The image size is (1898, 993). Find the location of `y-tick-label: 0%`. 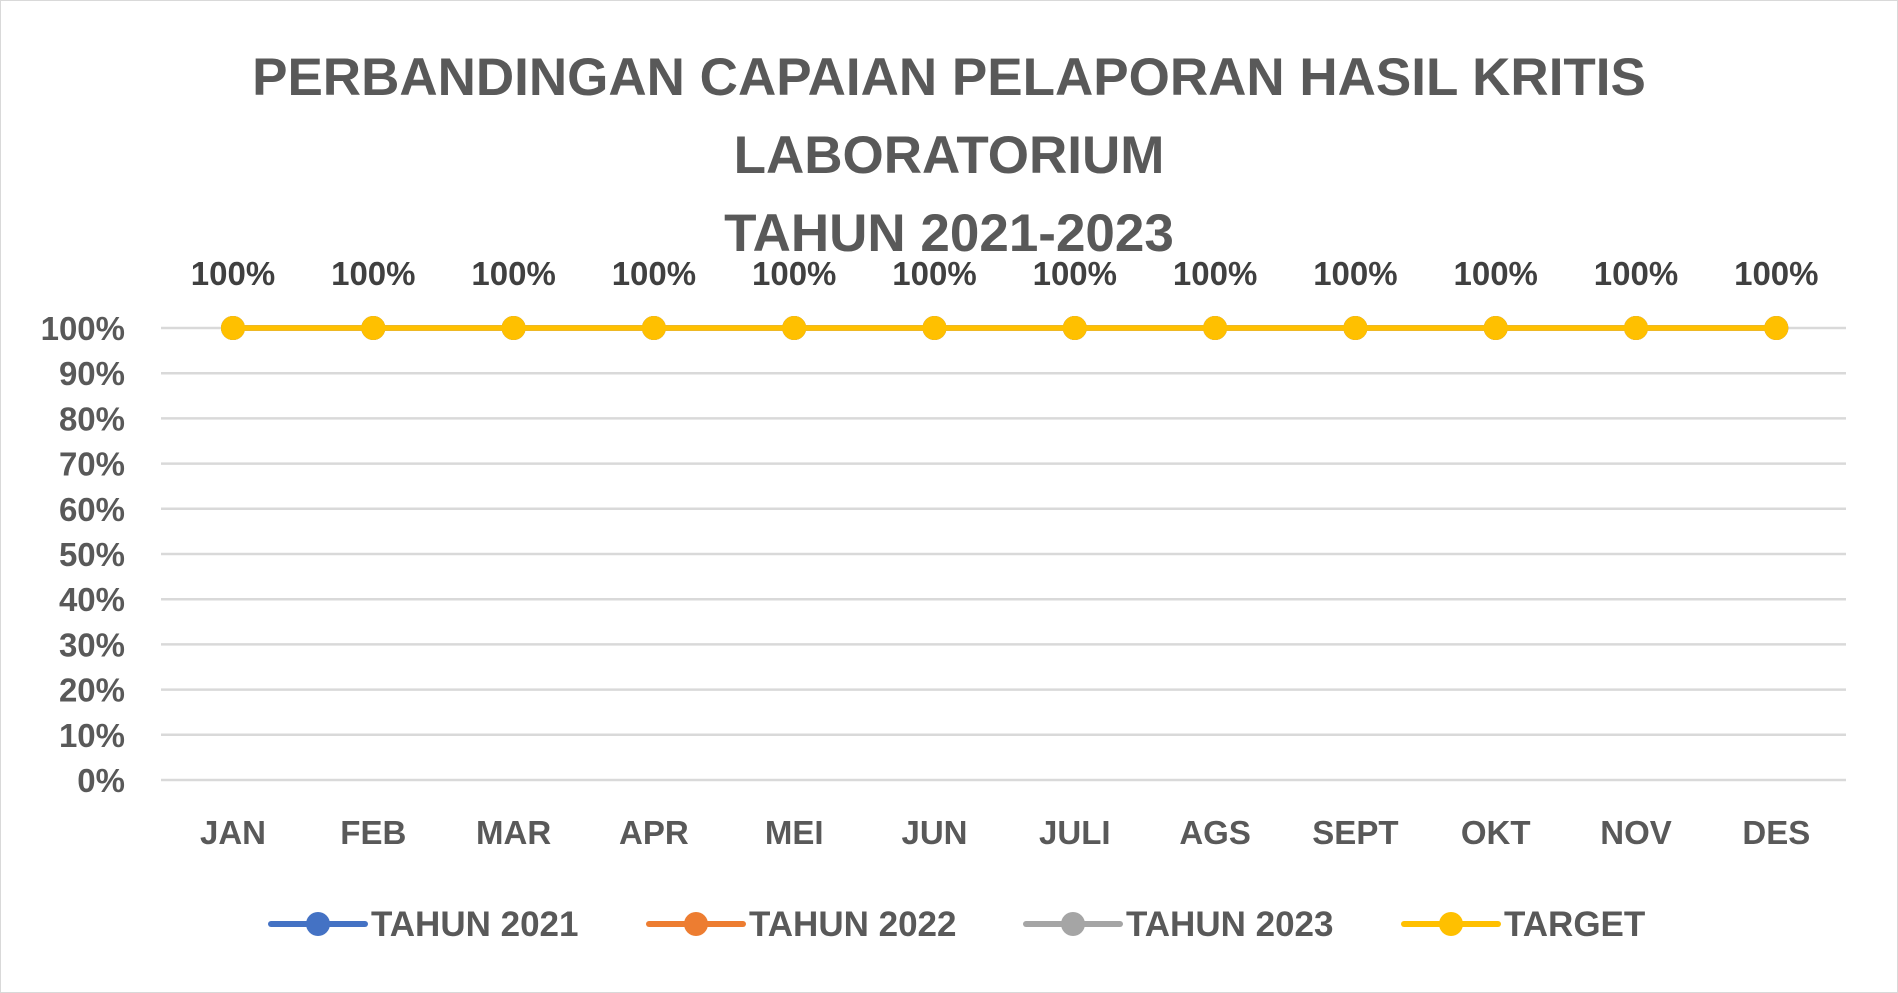

y-tick-label: 0% is located at coordinates (101, 780).